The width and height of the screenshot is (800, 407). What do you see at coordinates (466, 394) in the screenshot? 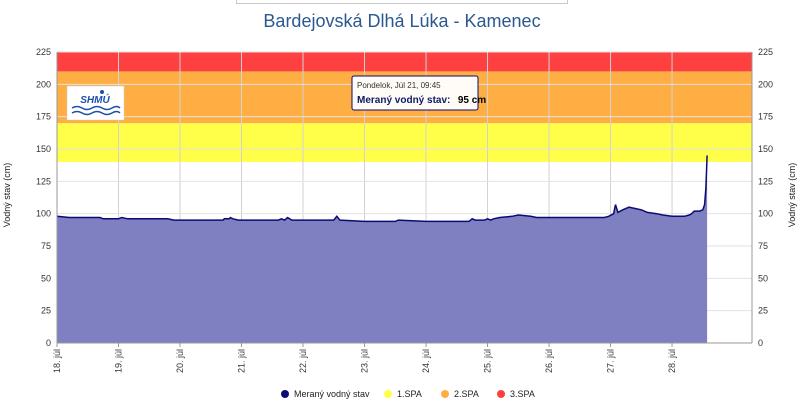
I see `legend-label: 2.SPA` at bounding box center [466, 394].